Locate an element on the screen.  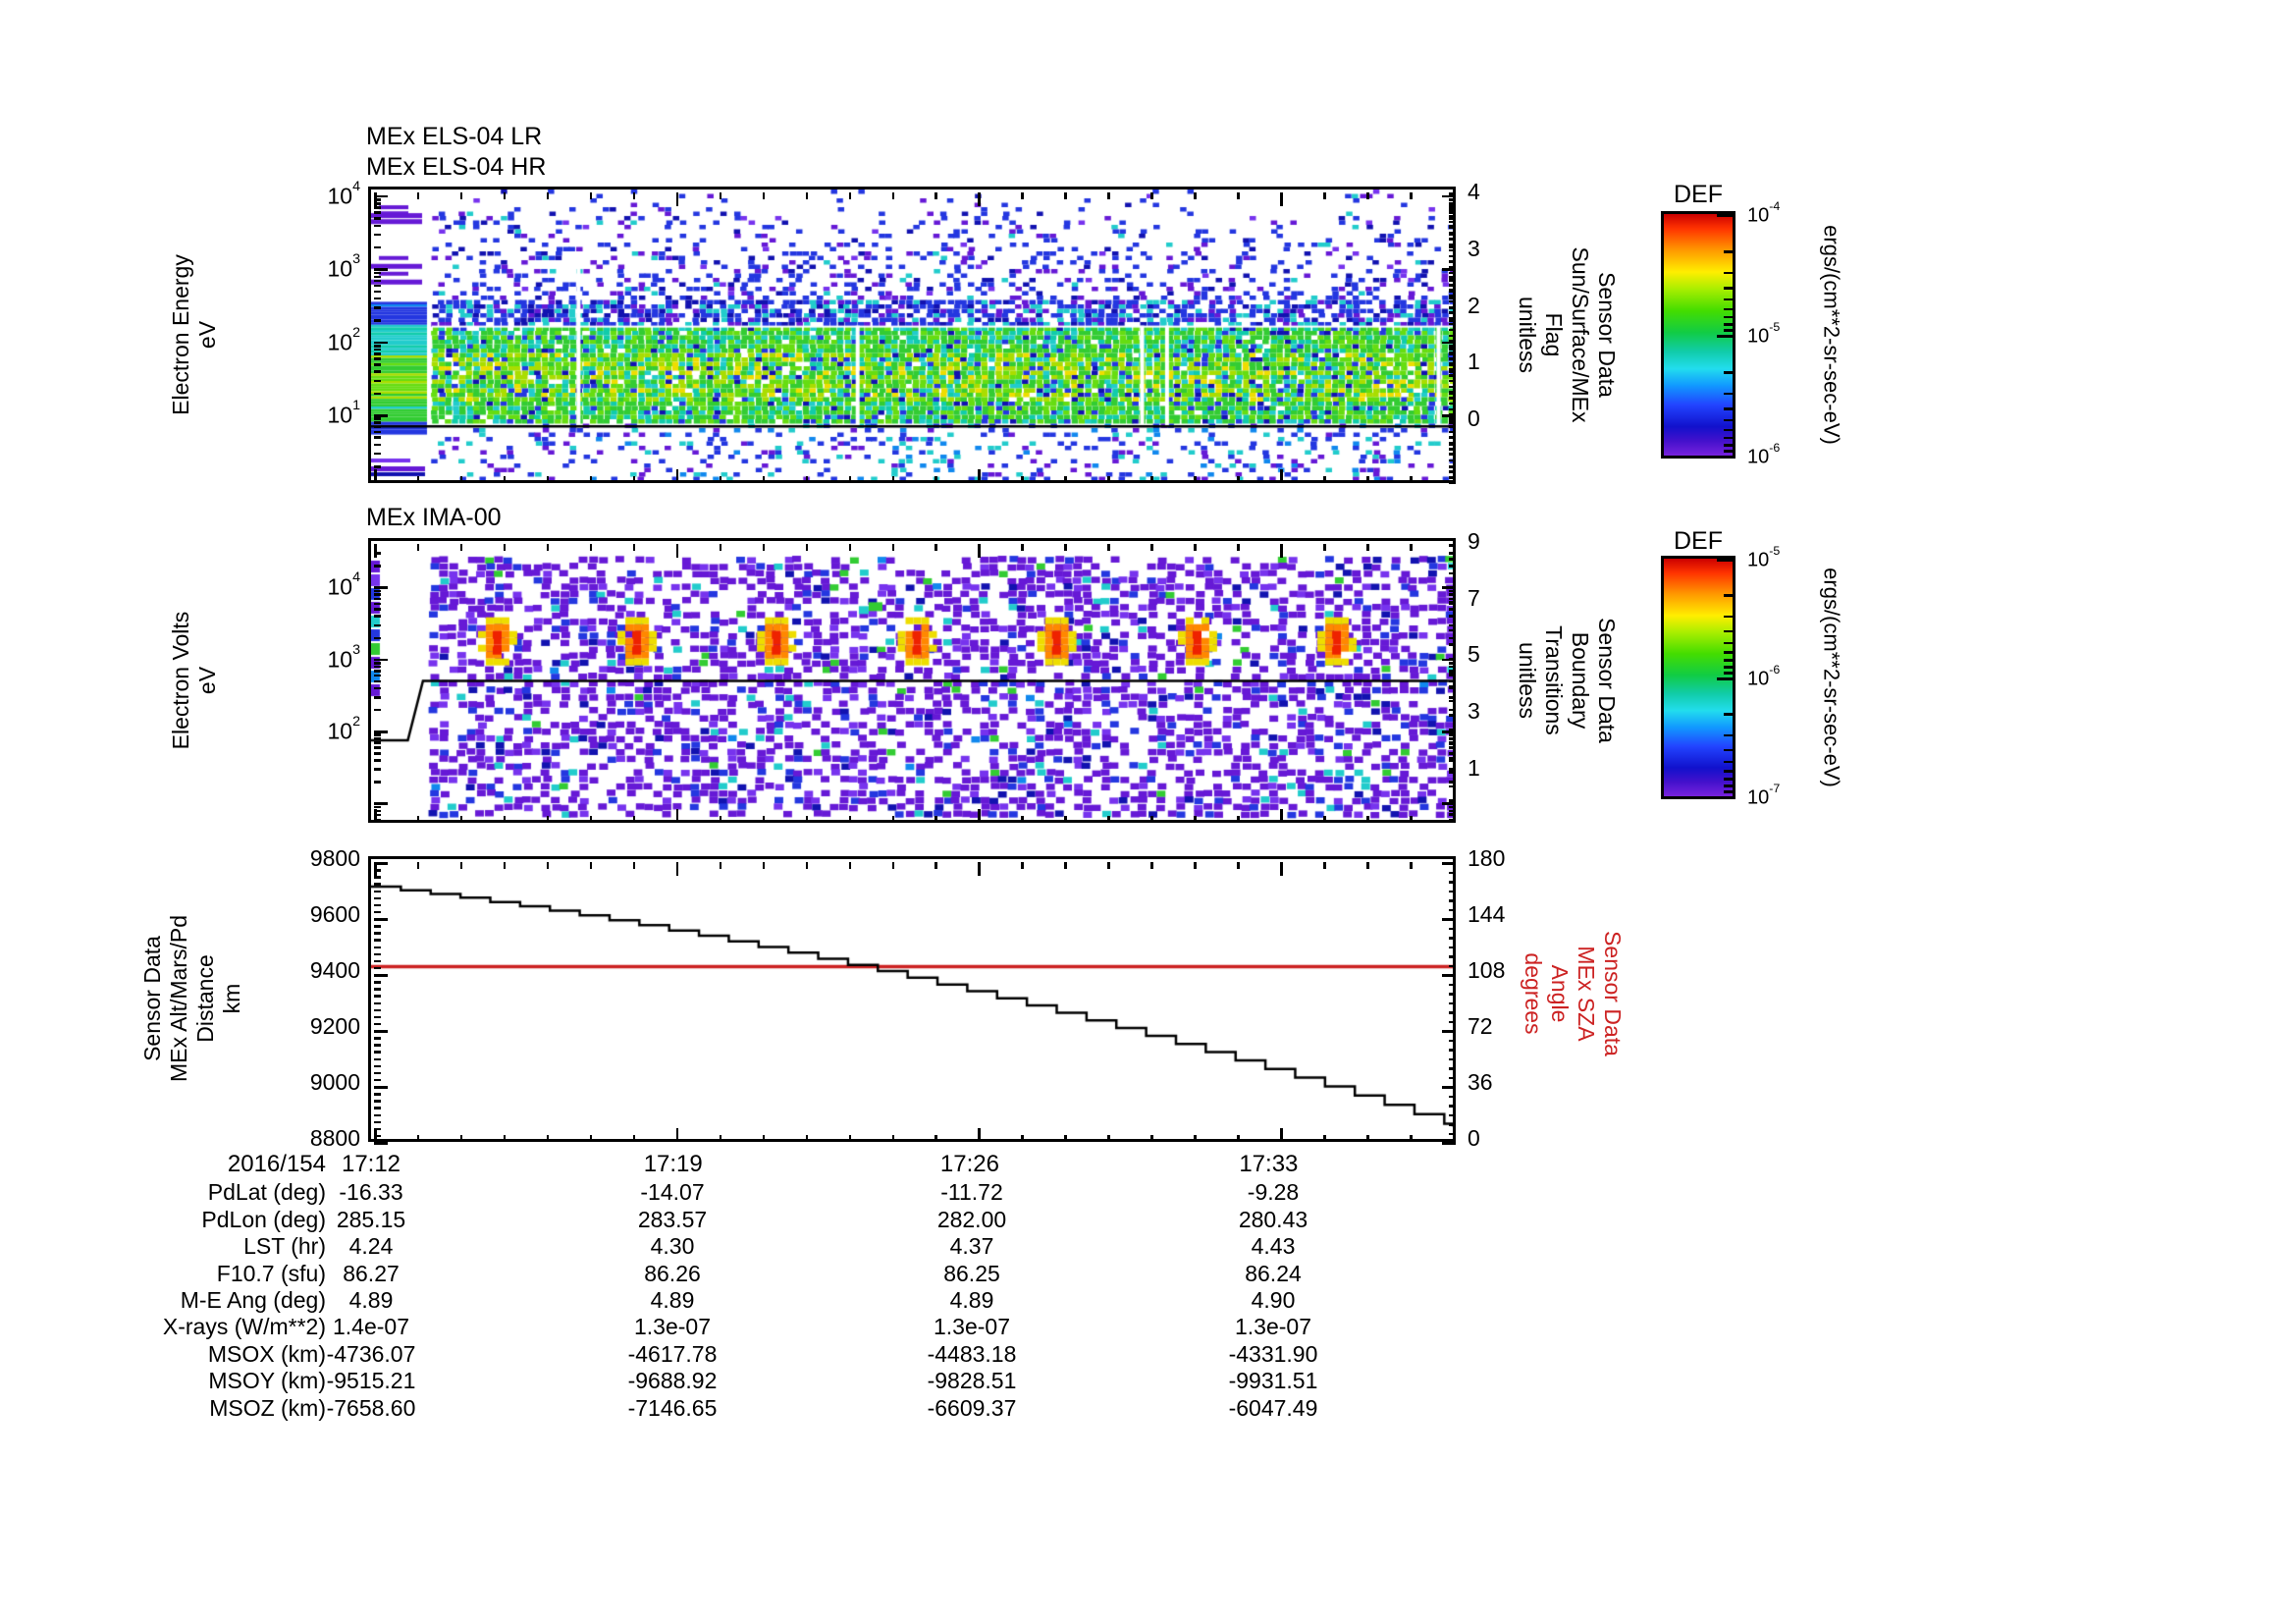
axis-label-line: Boundary is located at coordinates (1581, 680).